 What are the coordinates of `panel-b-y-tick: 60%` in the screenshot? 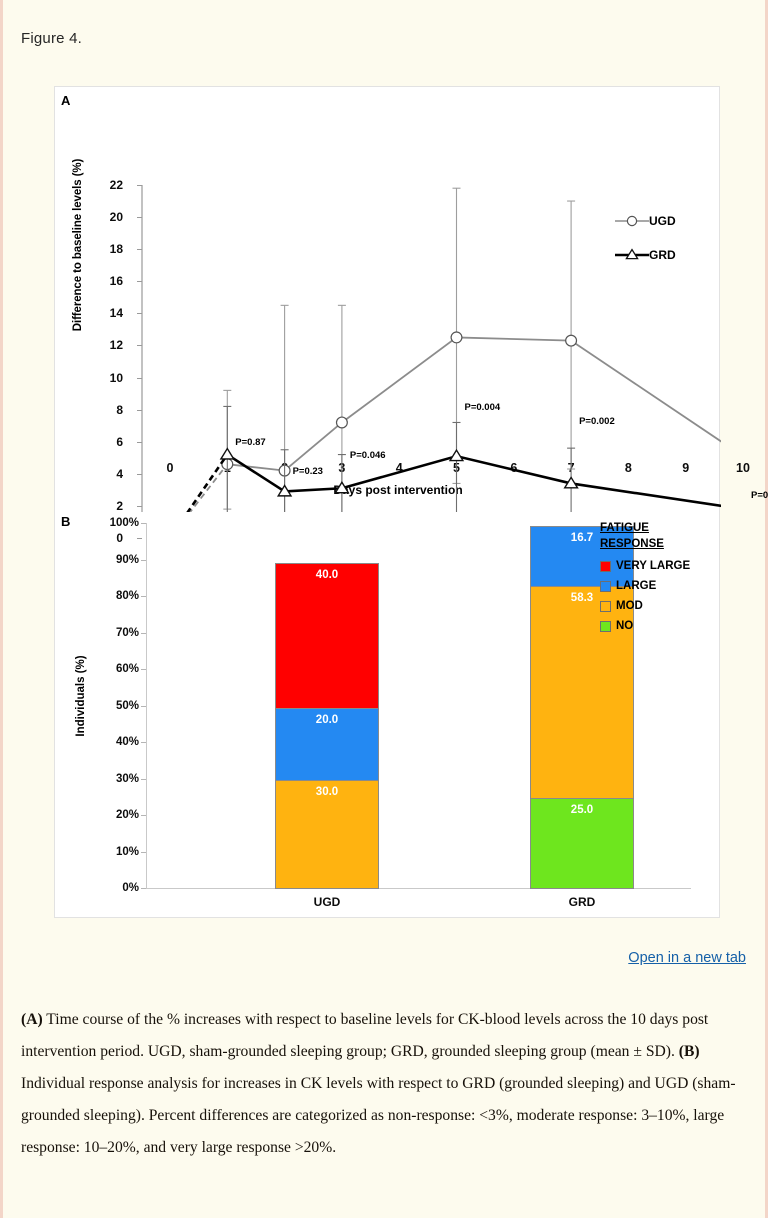 It's located at (127, 669).